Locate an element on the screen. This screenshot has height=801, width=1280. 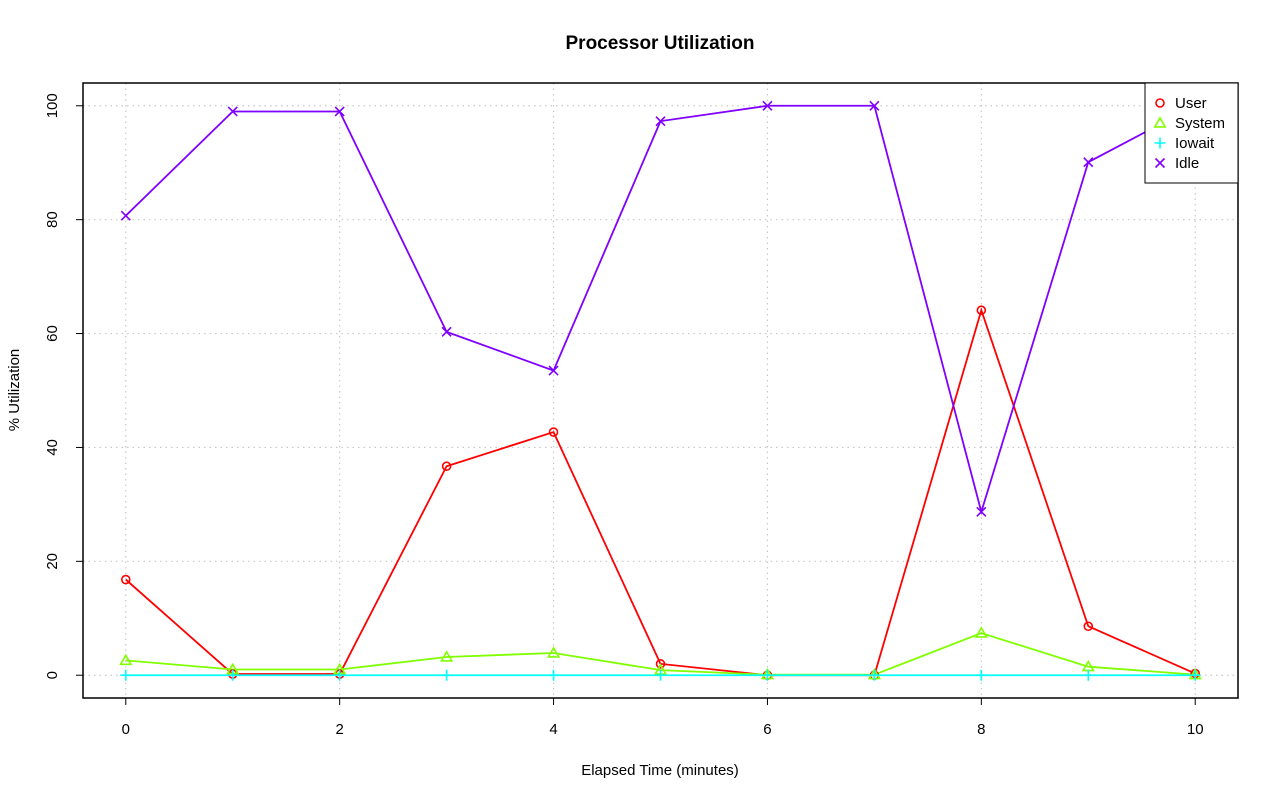
legend-label-iowait: Iowait is located at coordinates (1195, 143).